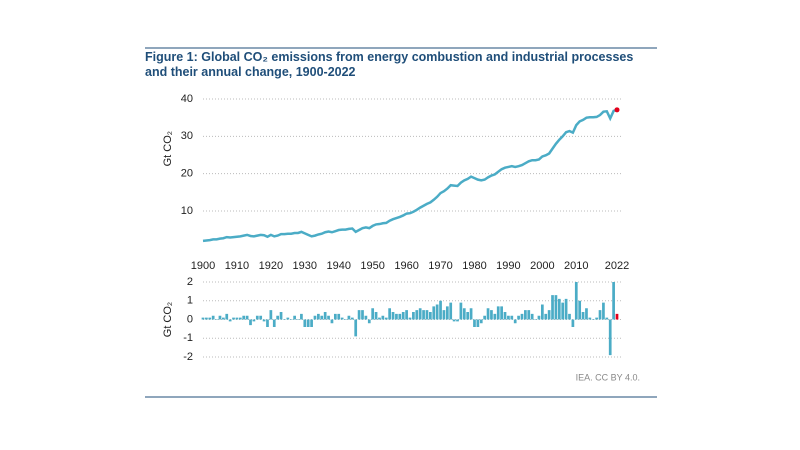 This screenshot has height=450, width=800. What do you see at coordinates (372, 266) in the screenshot?
I see `x-tick-label: 1950` at bounding box center [372, 266].